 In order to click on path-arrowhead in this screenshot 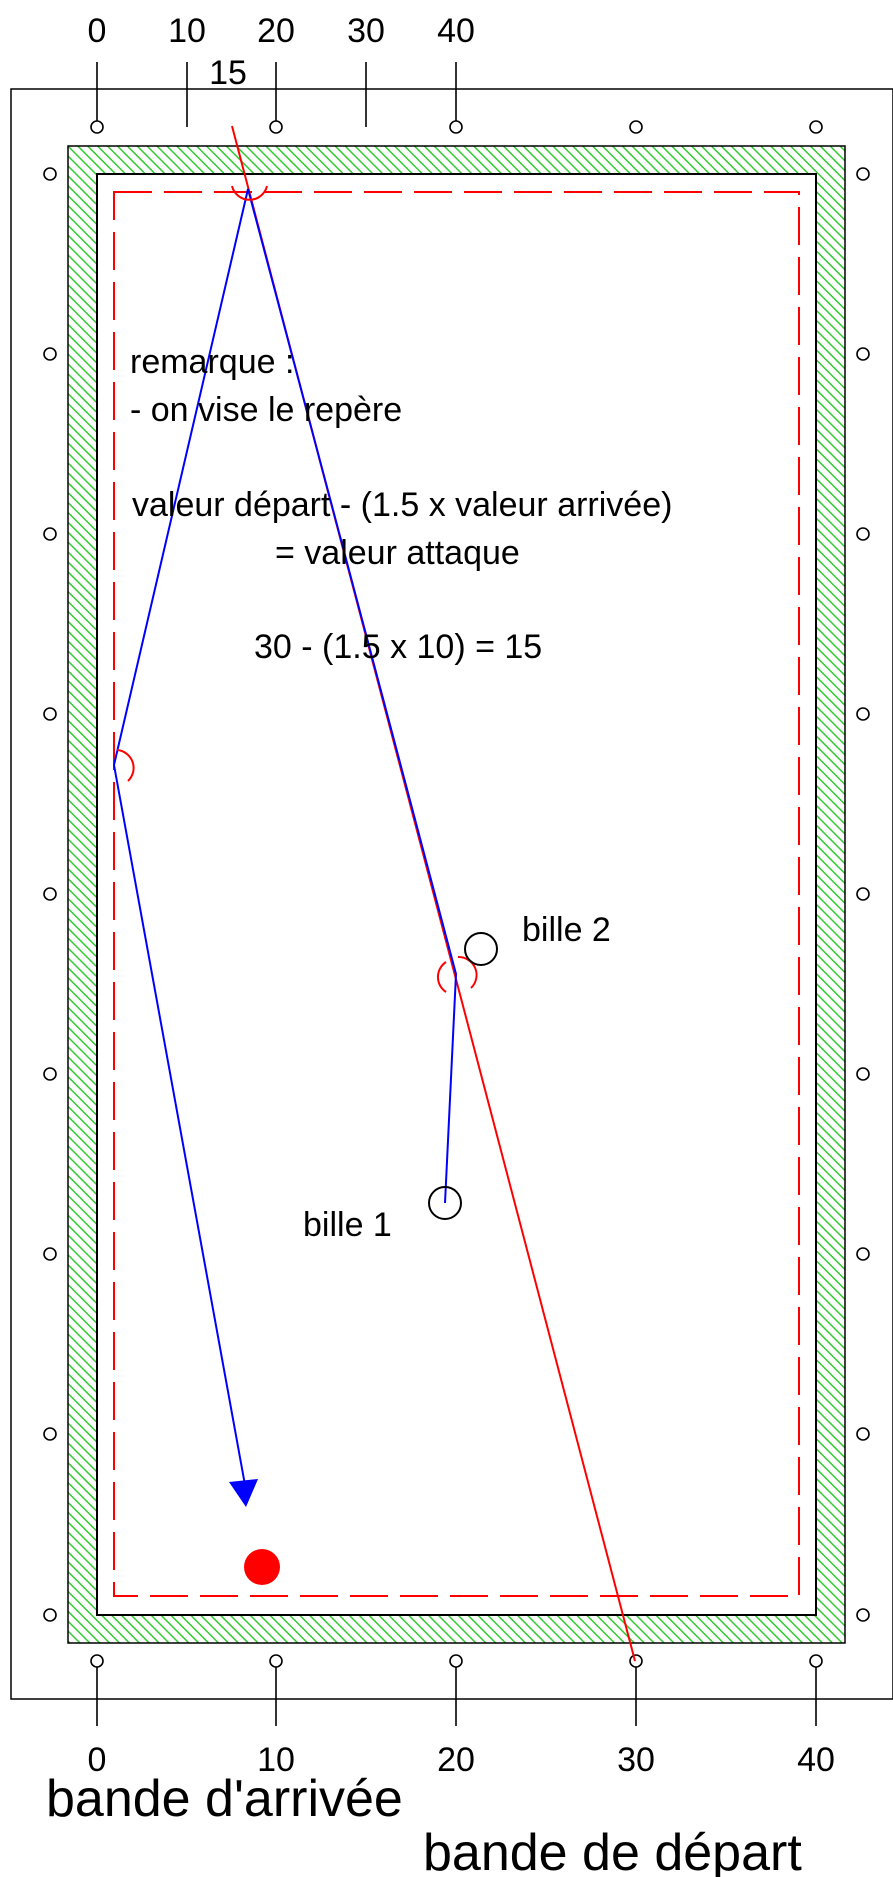, I will do `click(243, 1493)`.